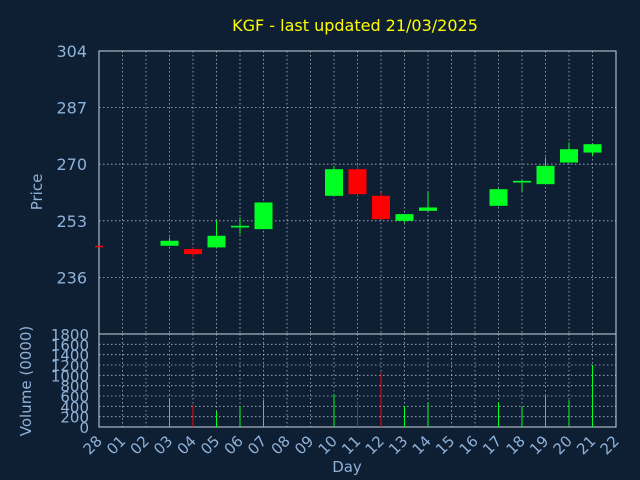  Describe the element at coordinates (355, 25) in the screenshot. I see `chart-title: KGF - last updated 21/03/2025` at that location.